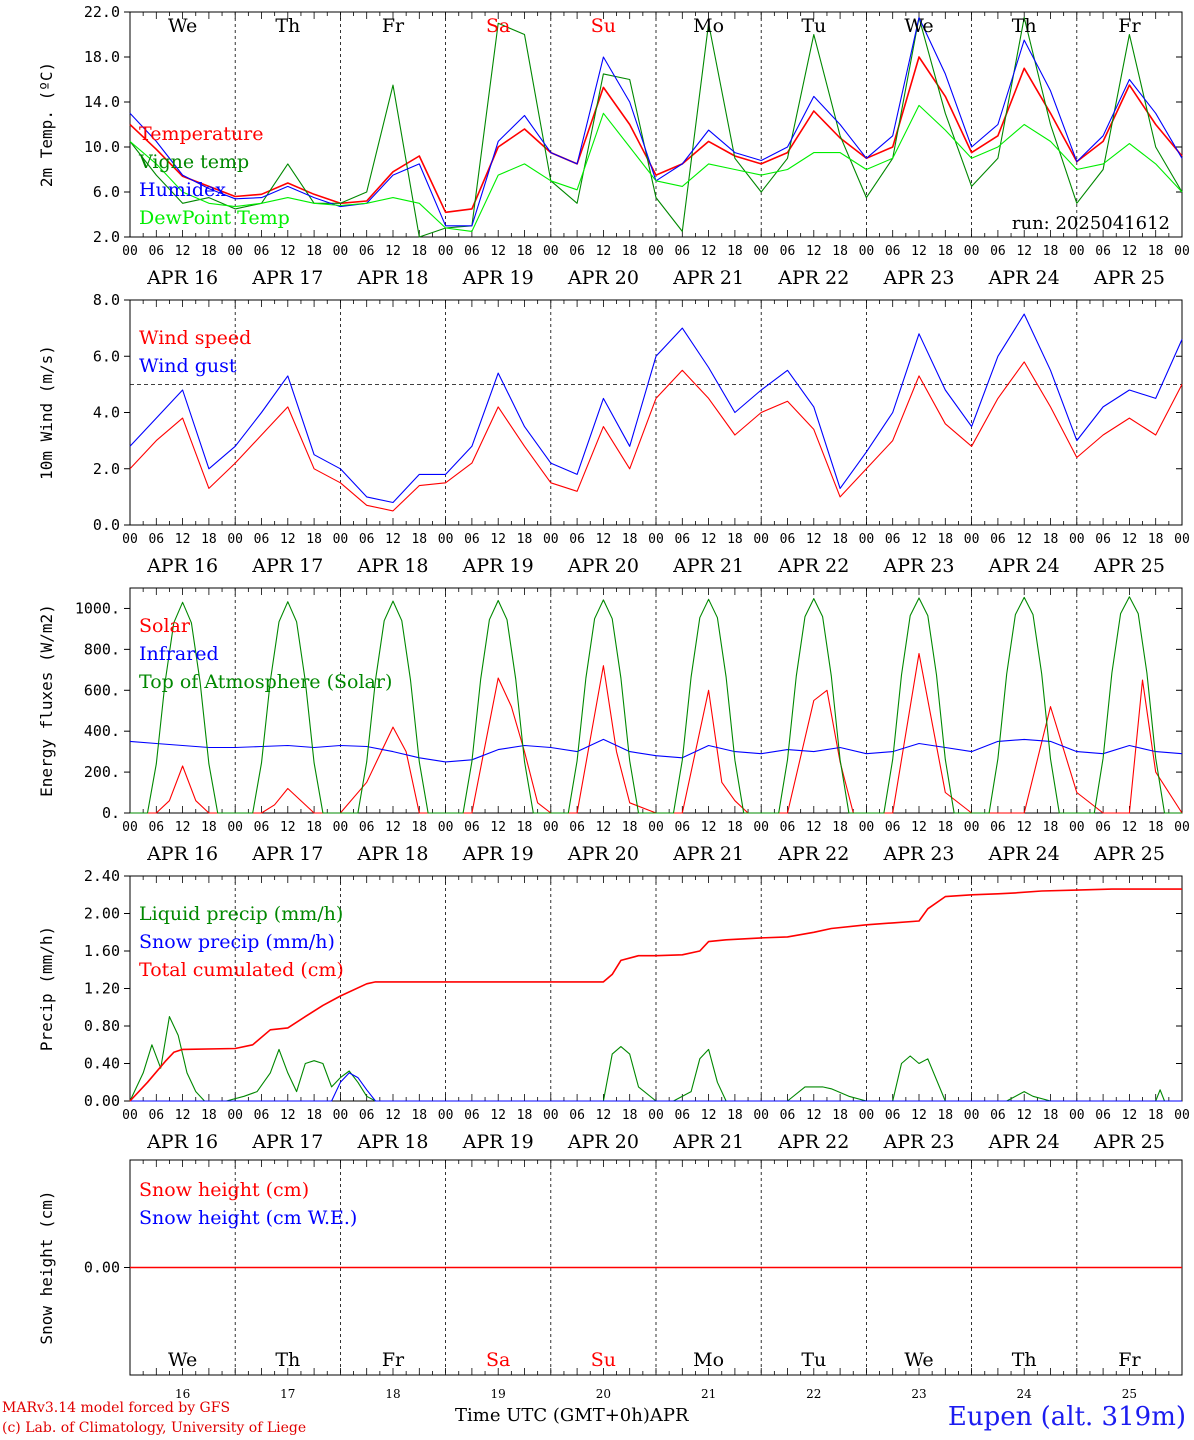 The width and height of the screenshot is (1194, 1440). Describe the element at coordinates (708, 1394) in the screenshot. I see `day-number-label: 21` at that location.